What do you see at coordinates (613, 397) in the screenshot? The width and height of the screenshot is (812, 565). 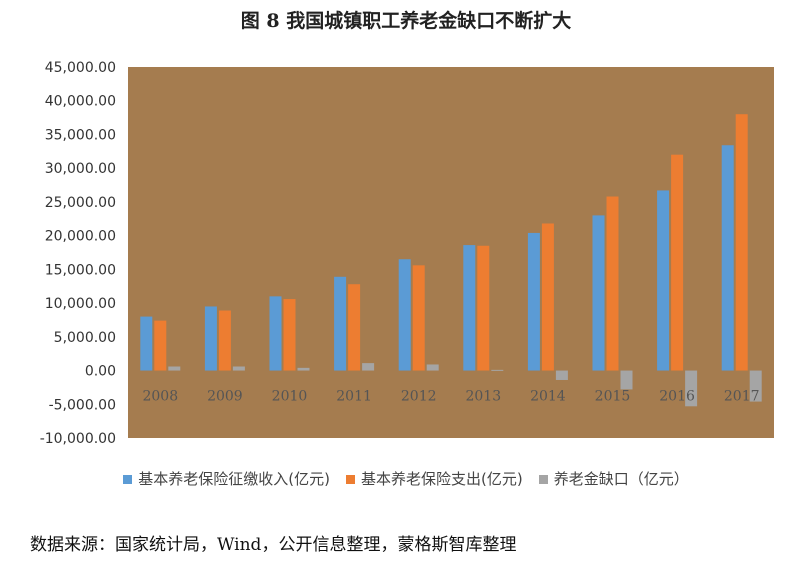 I see `x-tick-label: 2015` at bounding box center [613, 397].